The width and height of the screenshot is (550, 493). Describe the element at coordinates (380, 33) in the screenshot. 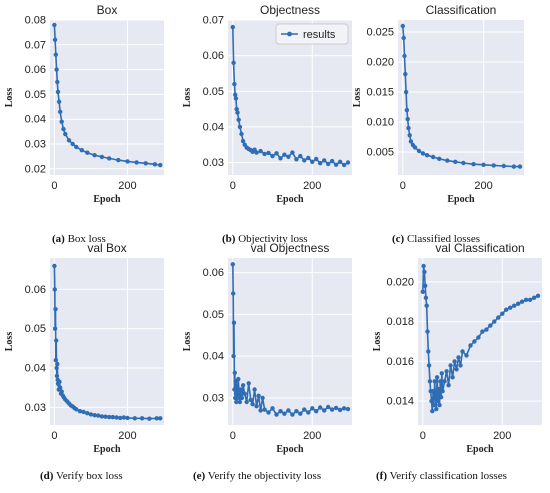

I see `y-tick-label: 0.025` at that location.